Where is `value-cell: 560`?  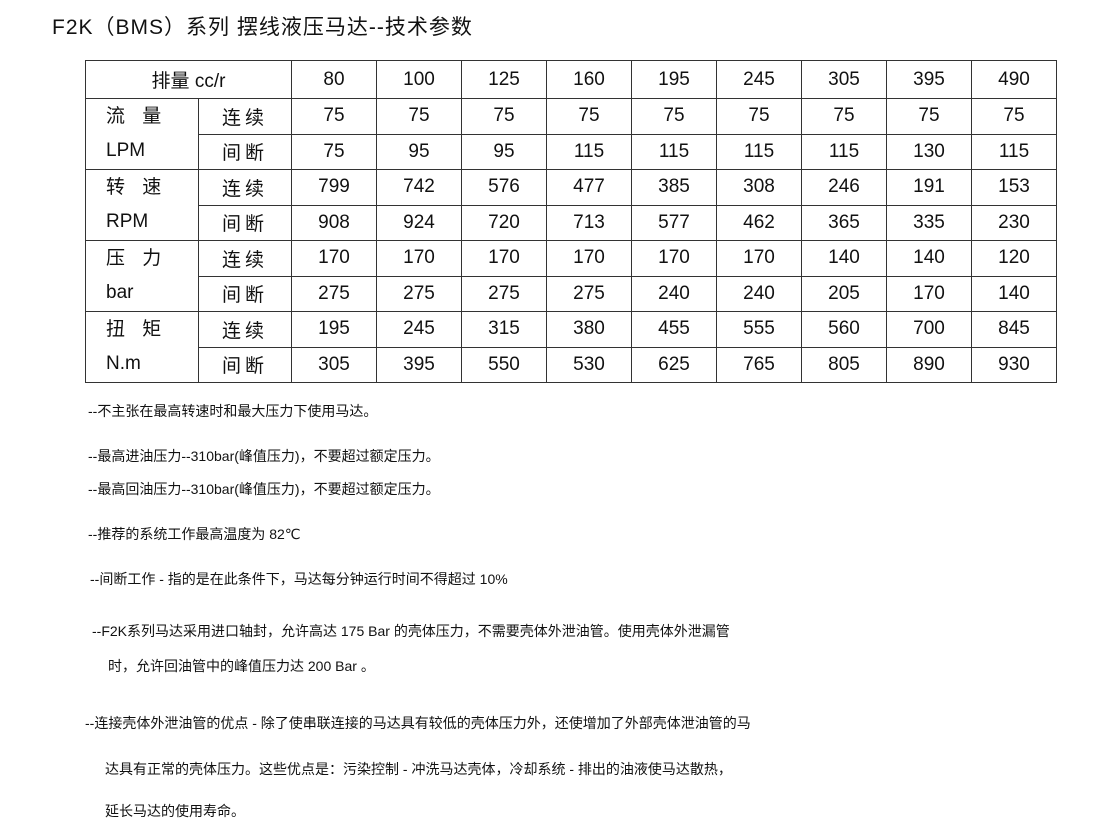 value-cell: 560 is located at coordinates (844, 329).